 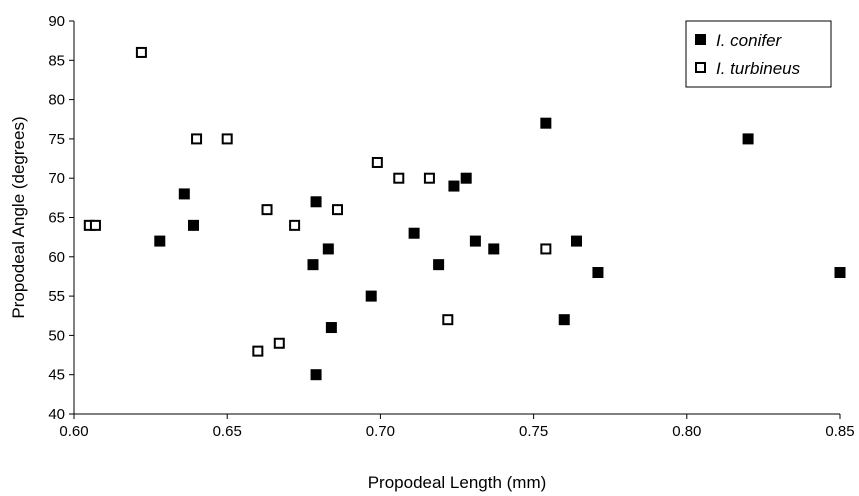 I want to click on y-axis-title: Propodeal Angle (degrees), so click(x=18, y=217).